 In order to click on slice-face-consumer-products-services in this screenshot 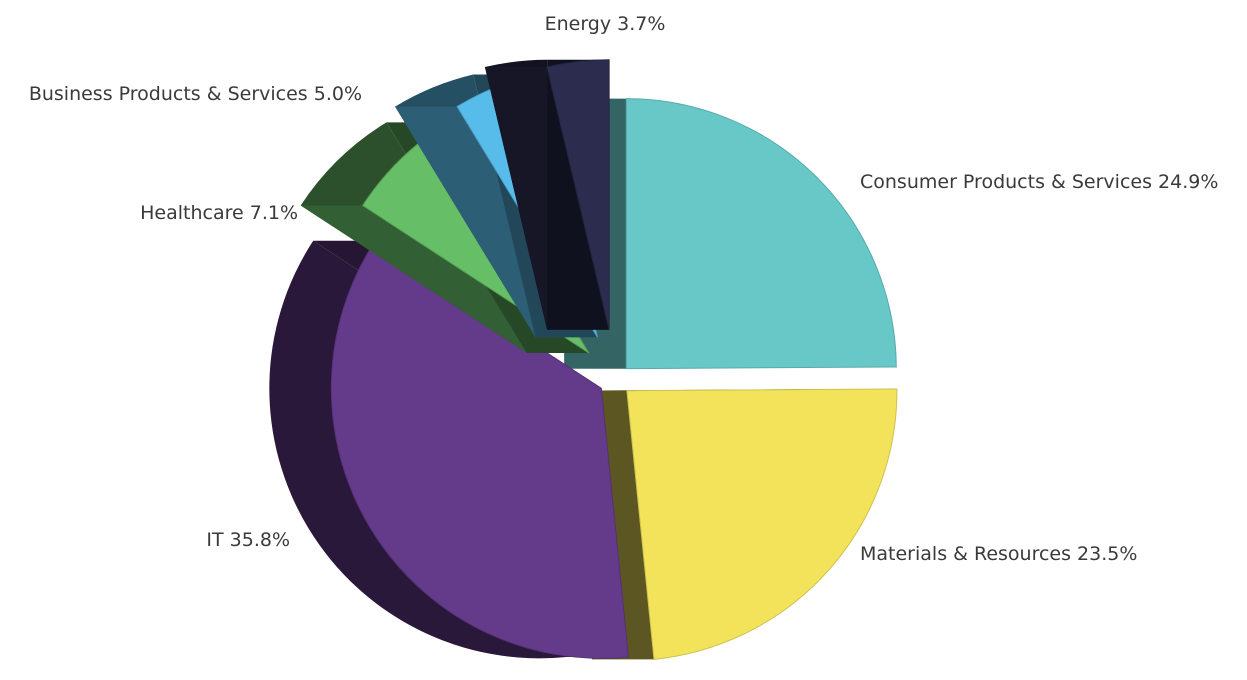, I will do `click(761, 234)`.